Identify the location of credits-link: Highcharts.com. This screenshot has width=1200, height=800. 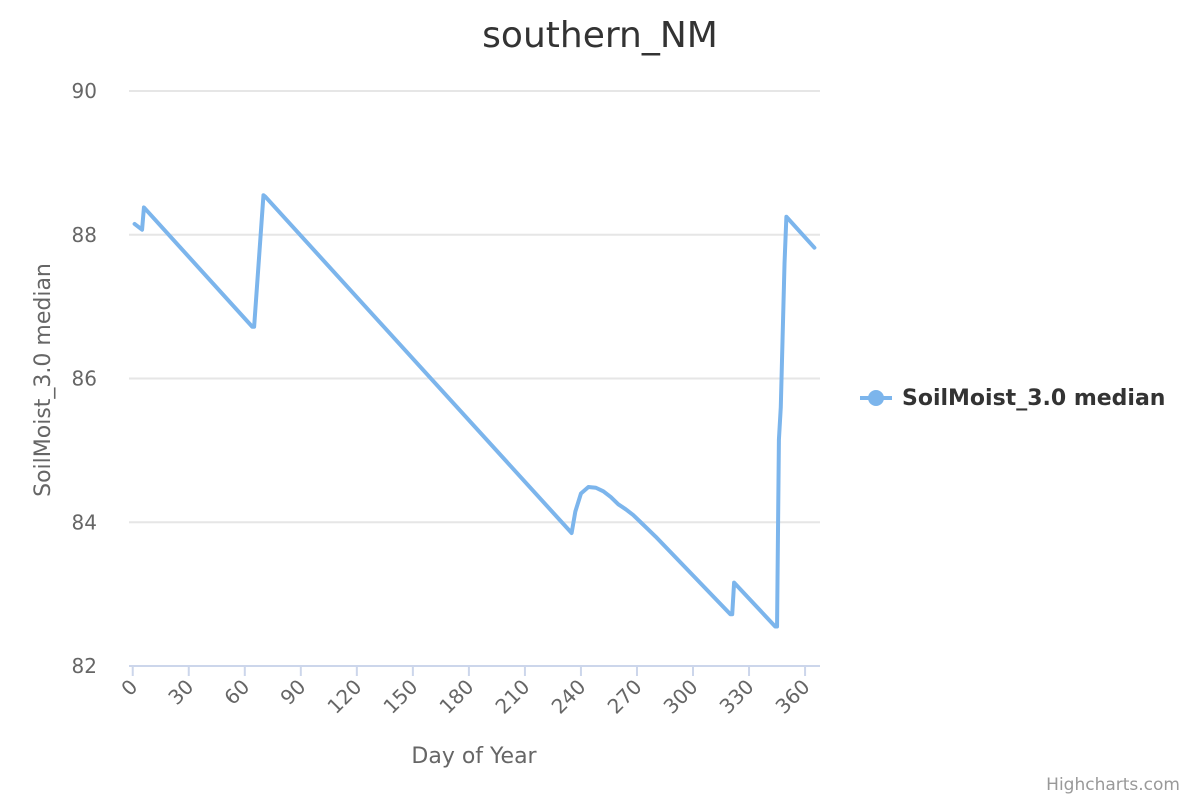
(1113, 785).